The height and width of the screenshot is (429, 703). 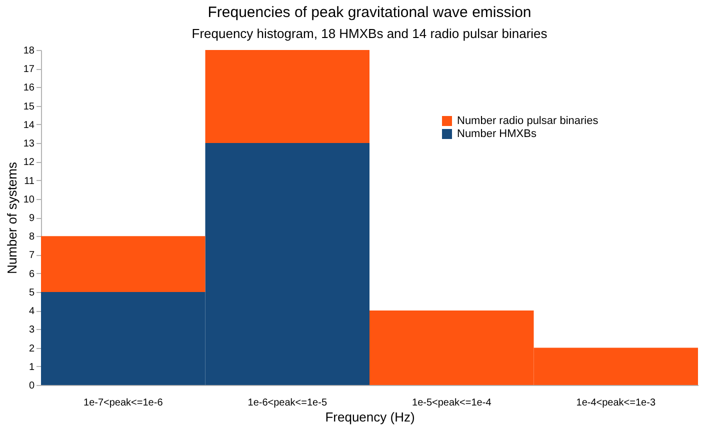 What do you see at coordinates (31, 237) in the screenshot?
I see `y-tick-label: 8` at bounding box center [31, 237].